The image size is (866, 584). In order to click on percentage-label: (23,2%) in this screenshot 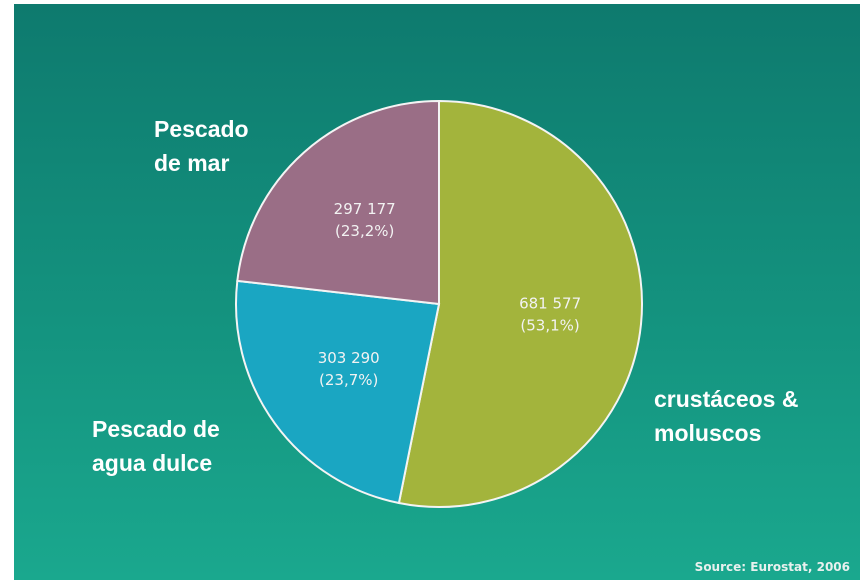, I will do `click(364, 231)`.